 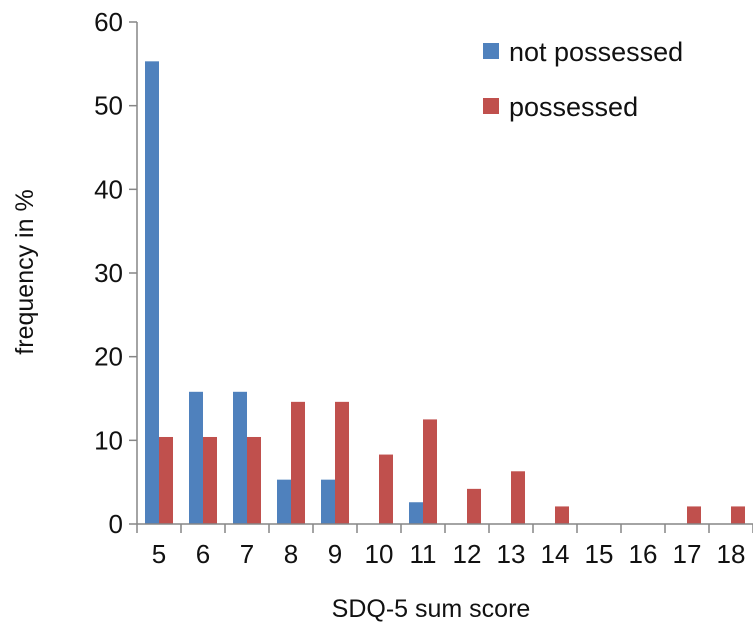 I want to click on x-tick-label: 10, so click(x=379, y=554).